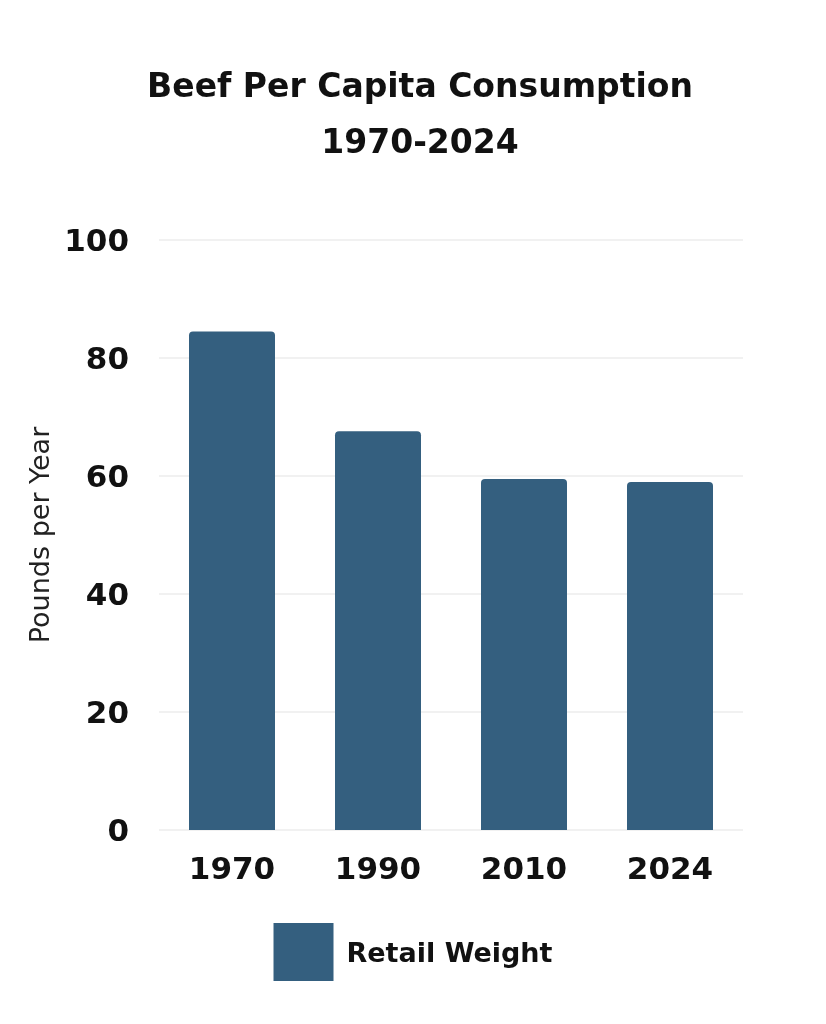 The height and width of the screenshot is (1024, 826). I want to click on y-tick-label: 20, so click(107, 712).